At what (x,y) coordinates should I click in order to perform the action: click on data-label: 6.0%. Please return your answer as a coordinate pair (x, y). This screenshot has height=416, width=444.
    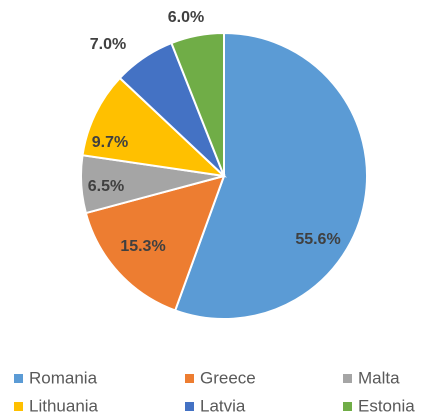
    Looking at the image, I should click on (186, 17).